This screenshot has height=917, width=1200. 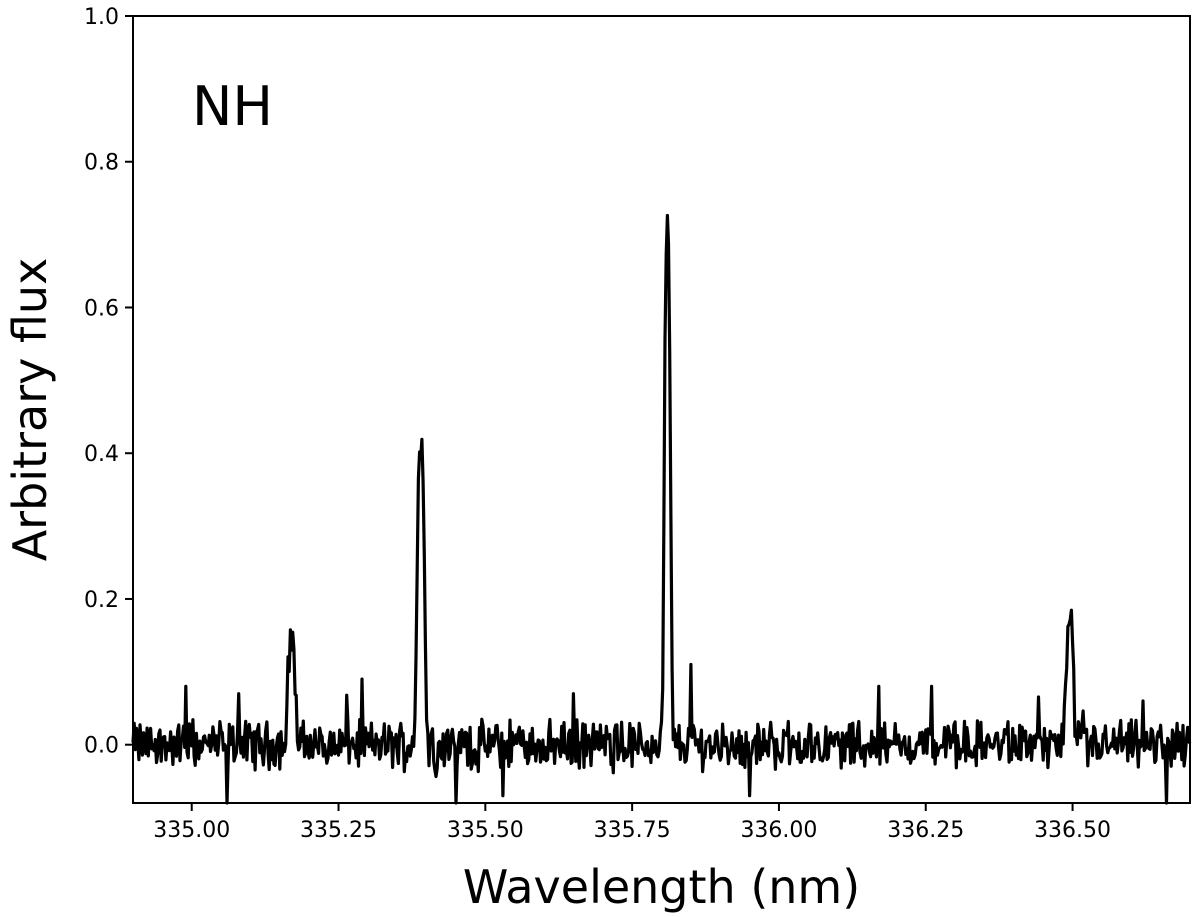 I want to click on y-axis-ticks: 0.0 0.2 0.4 0.6 0.8 1.0, so click(x=108, y=382).